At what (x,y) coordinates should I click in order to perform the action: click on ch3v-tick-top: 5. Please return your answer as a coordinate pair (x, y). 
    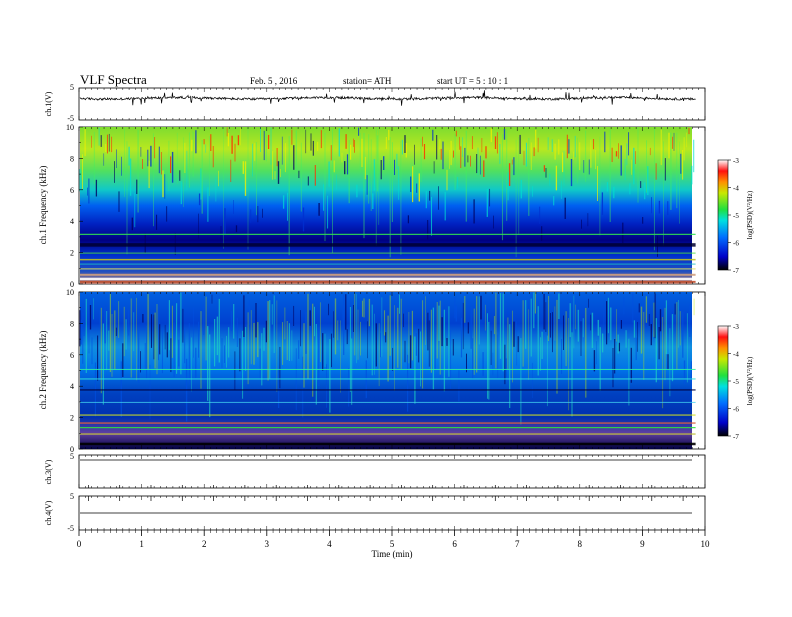
    Looking at the image, I should click on (72, 456).